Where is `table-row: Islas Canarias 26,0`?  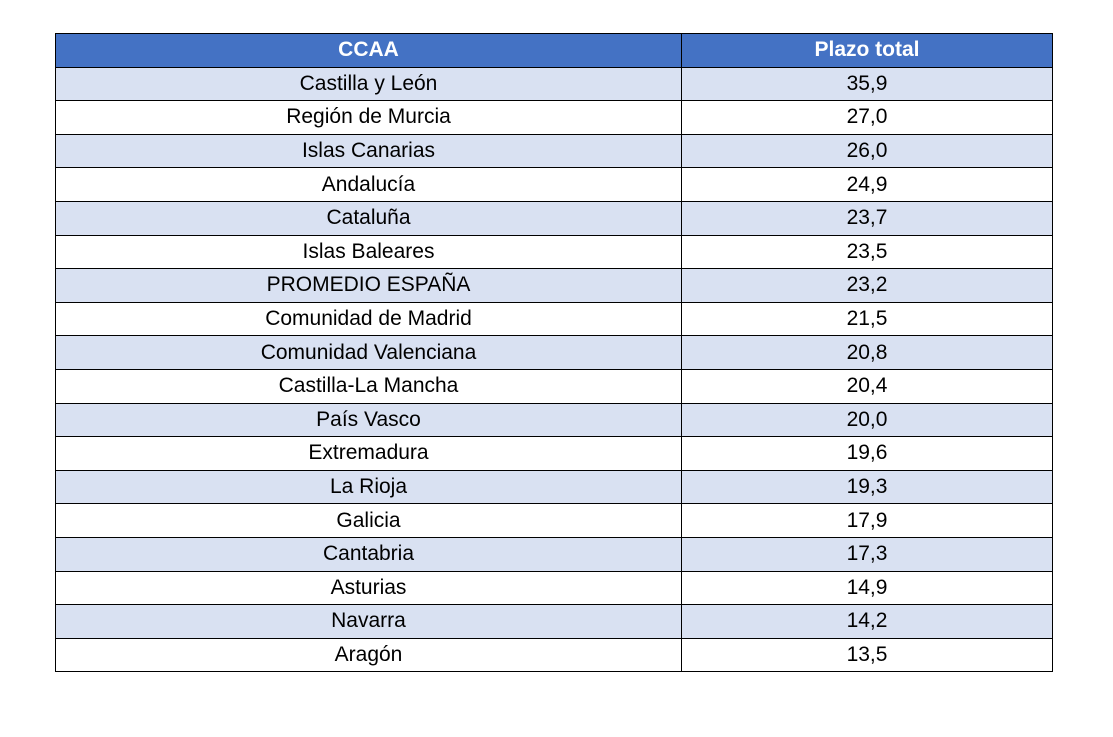 table-row: Islas Canarias 26,0 is located at coordinates (554, 151).